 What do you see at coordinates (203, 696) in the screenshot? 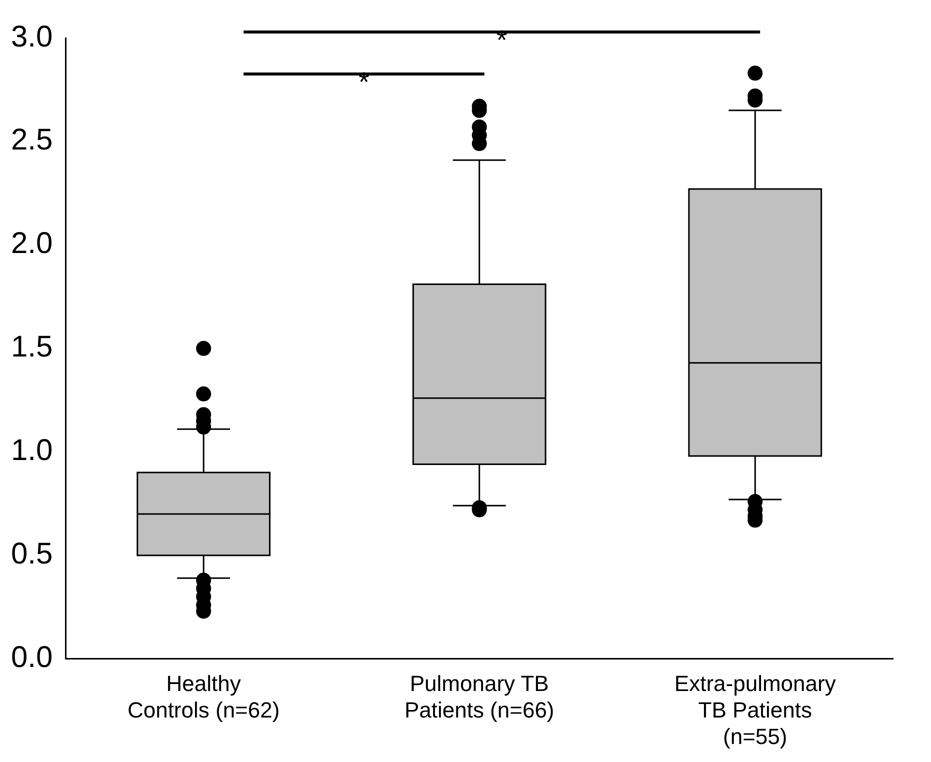
I see `x-tick-label: Healthy Controls (n=62)` at bounding box center [203, 696].